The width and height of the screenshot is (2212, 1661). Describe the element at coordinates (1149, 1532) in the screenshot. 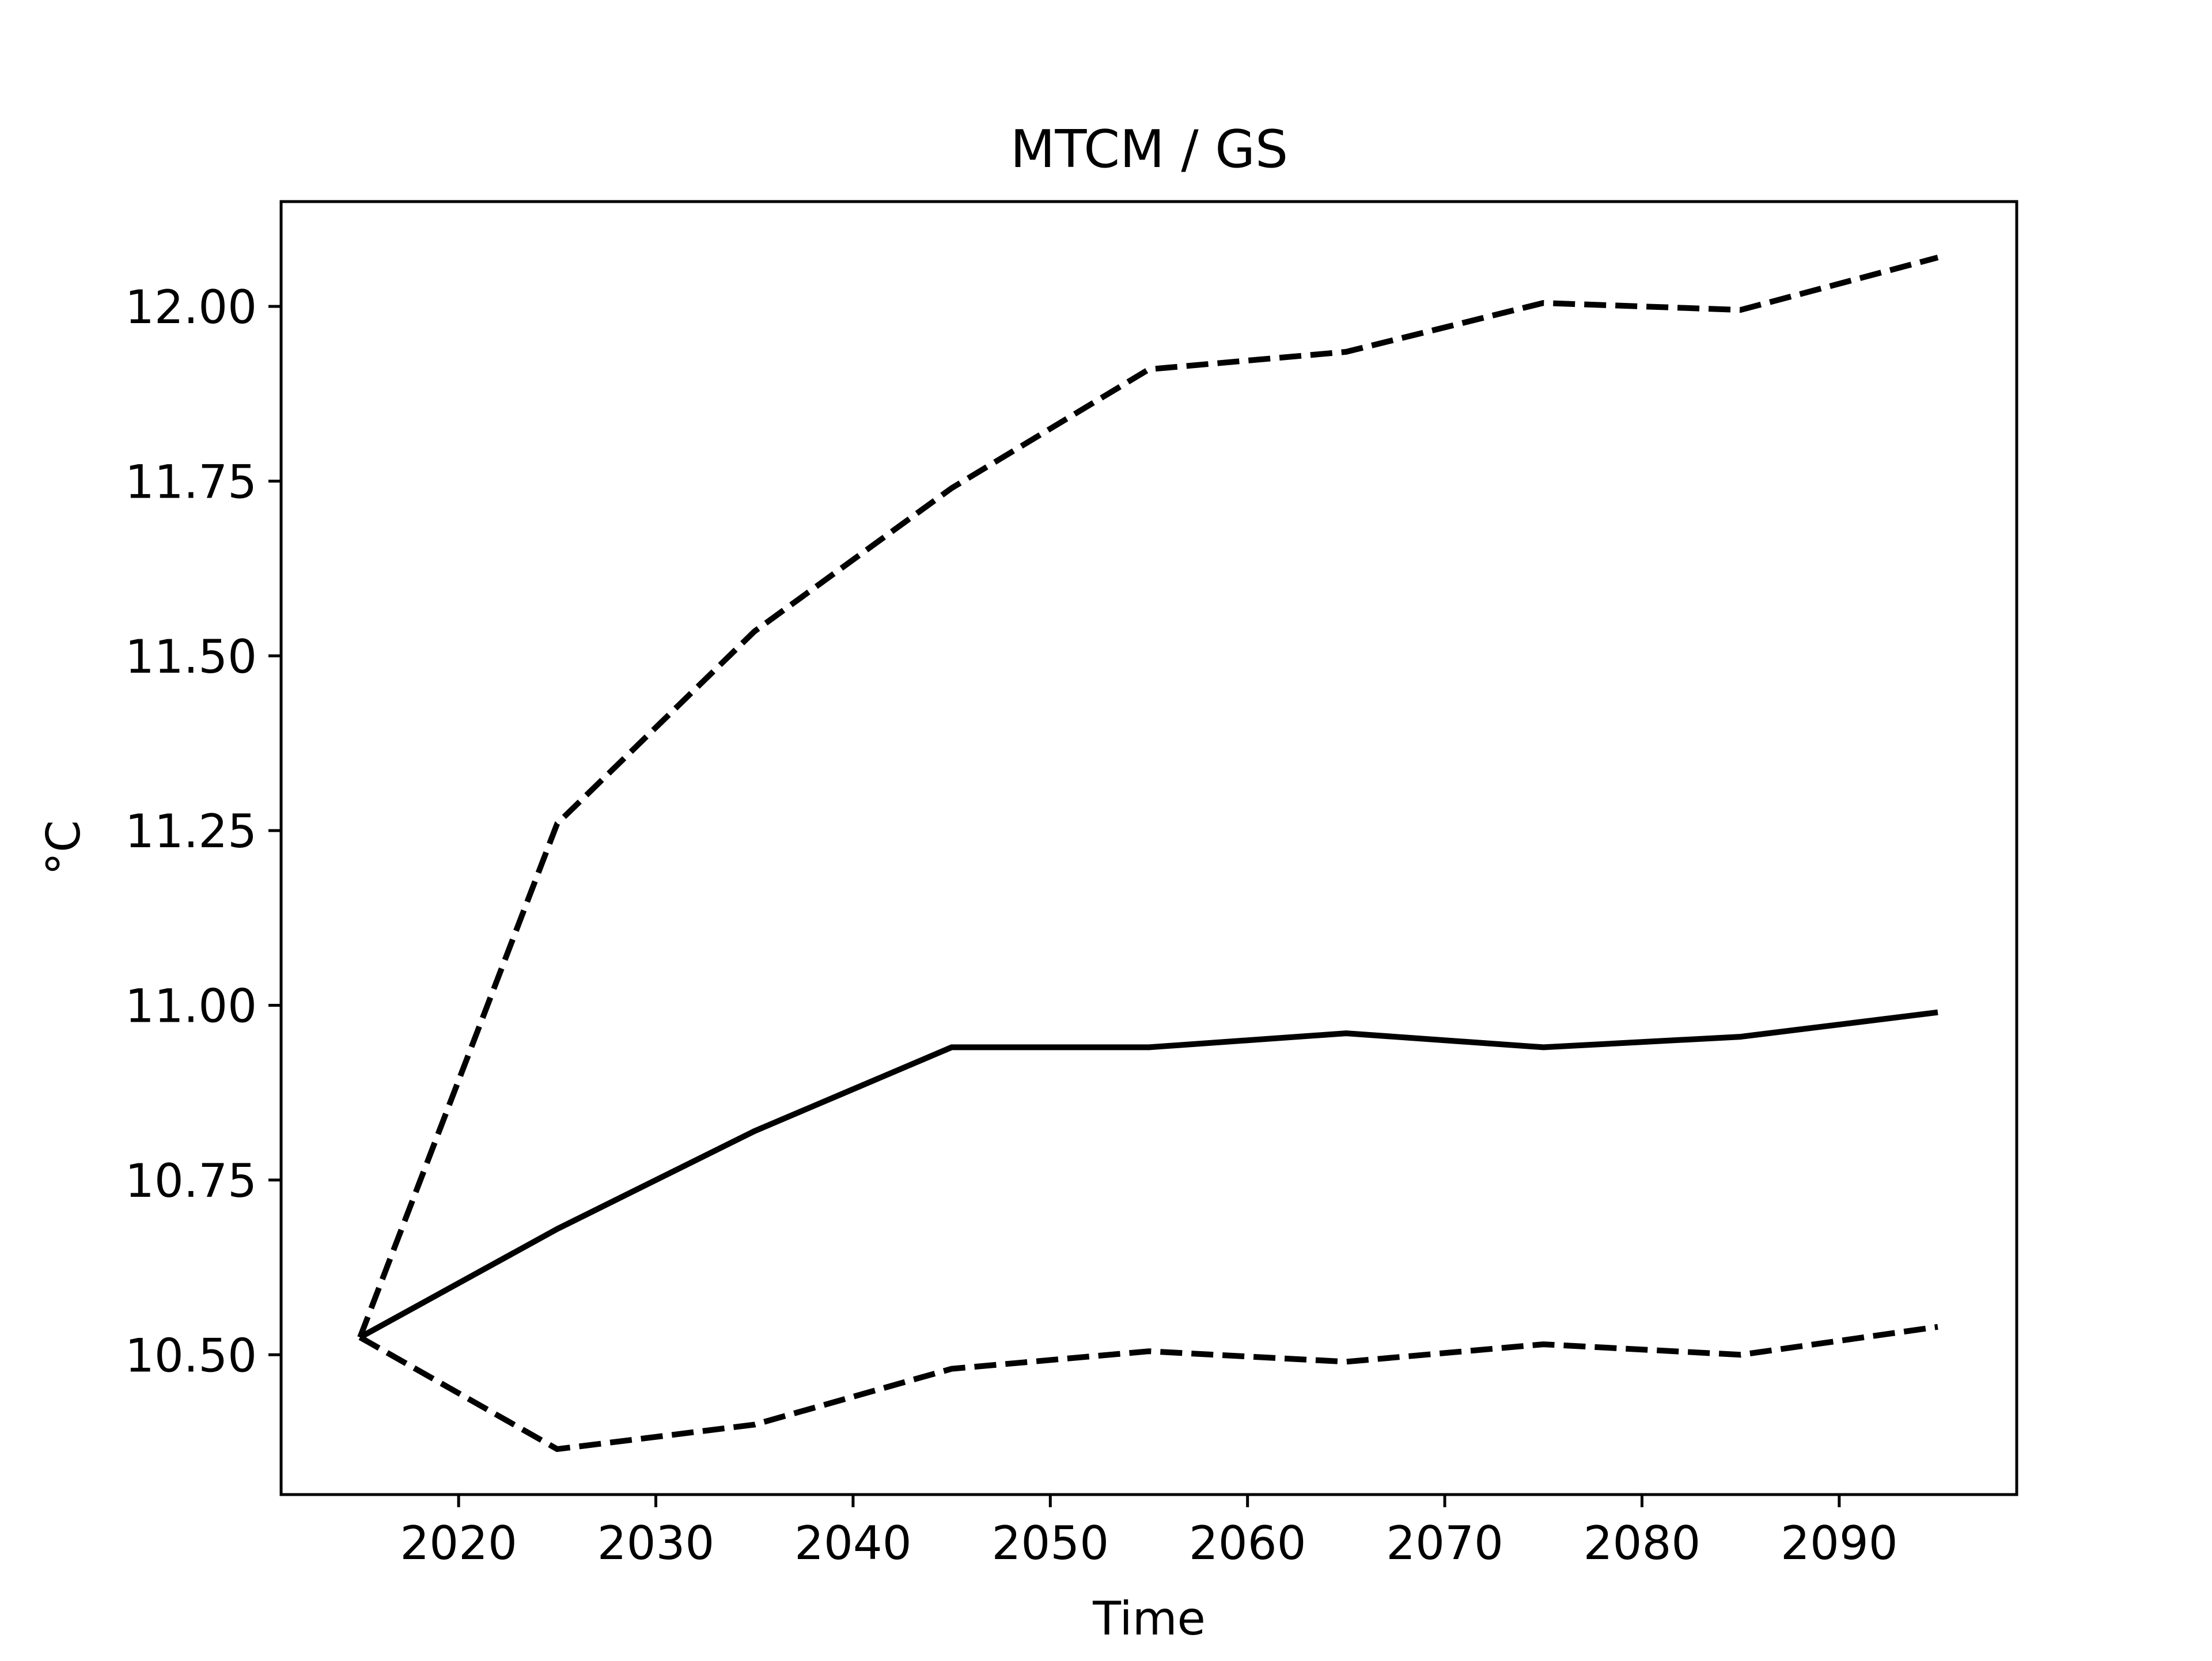

I see `x-axis-ticks: 2020 2030 2040 2050 2060 2070 2080 2090` at that location.